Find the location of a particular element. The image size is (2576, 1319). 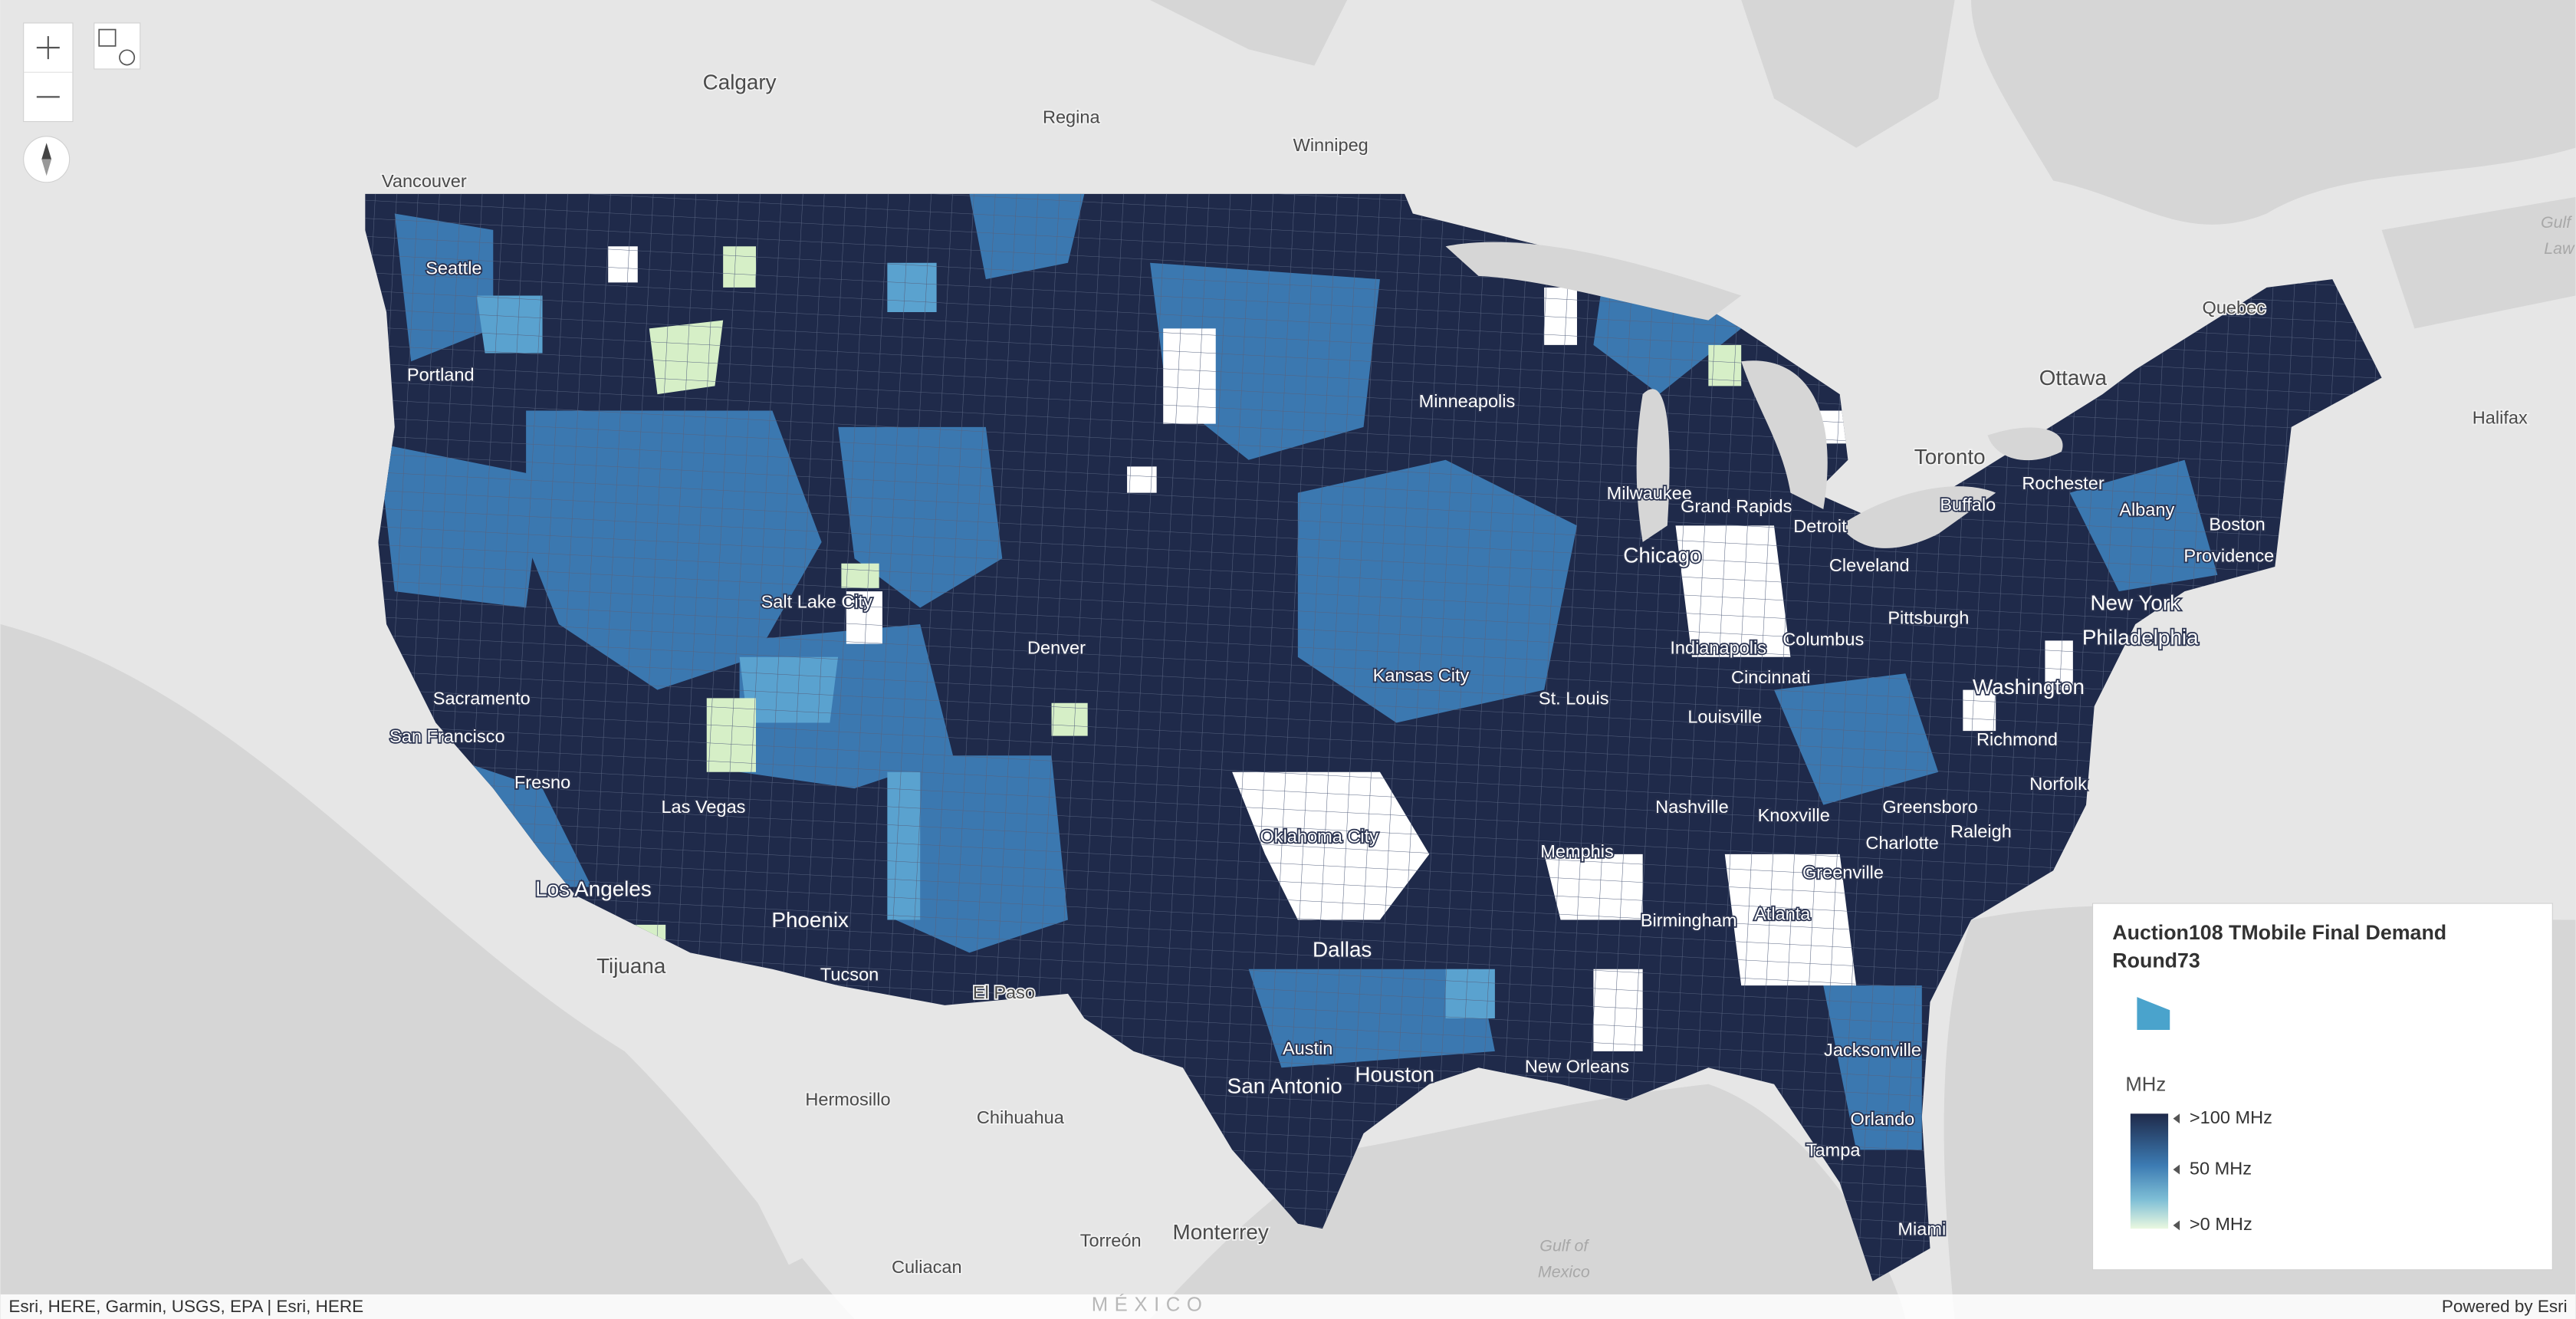

place-label: Knoxville is located at coordinates (1794, 815).